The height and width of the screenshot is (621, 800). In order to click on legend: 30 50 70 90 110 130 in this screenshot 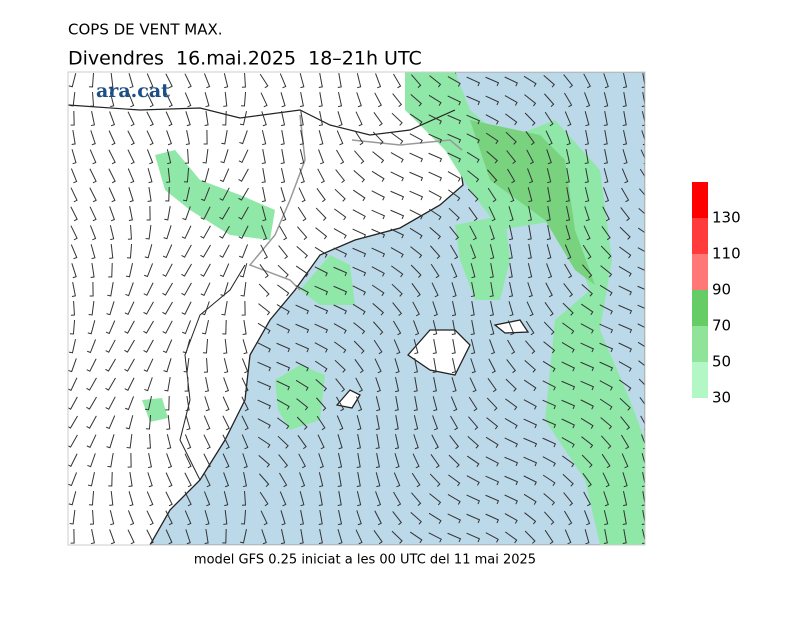, I will do `click(716, 294)`.